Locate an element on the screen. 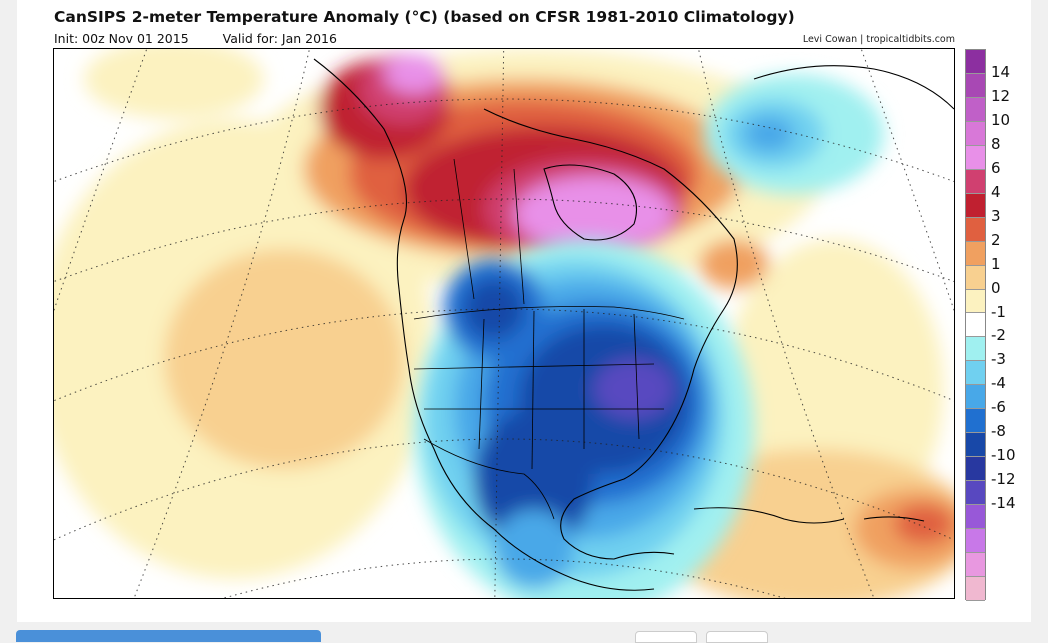 Image resolution: width=1048 pixels, height=643 pixels. init-time: Init: 00z Nov 01 2015 is located at coordinates (121, 38).